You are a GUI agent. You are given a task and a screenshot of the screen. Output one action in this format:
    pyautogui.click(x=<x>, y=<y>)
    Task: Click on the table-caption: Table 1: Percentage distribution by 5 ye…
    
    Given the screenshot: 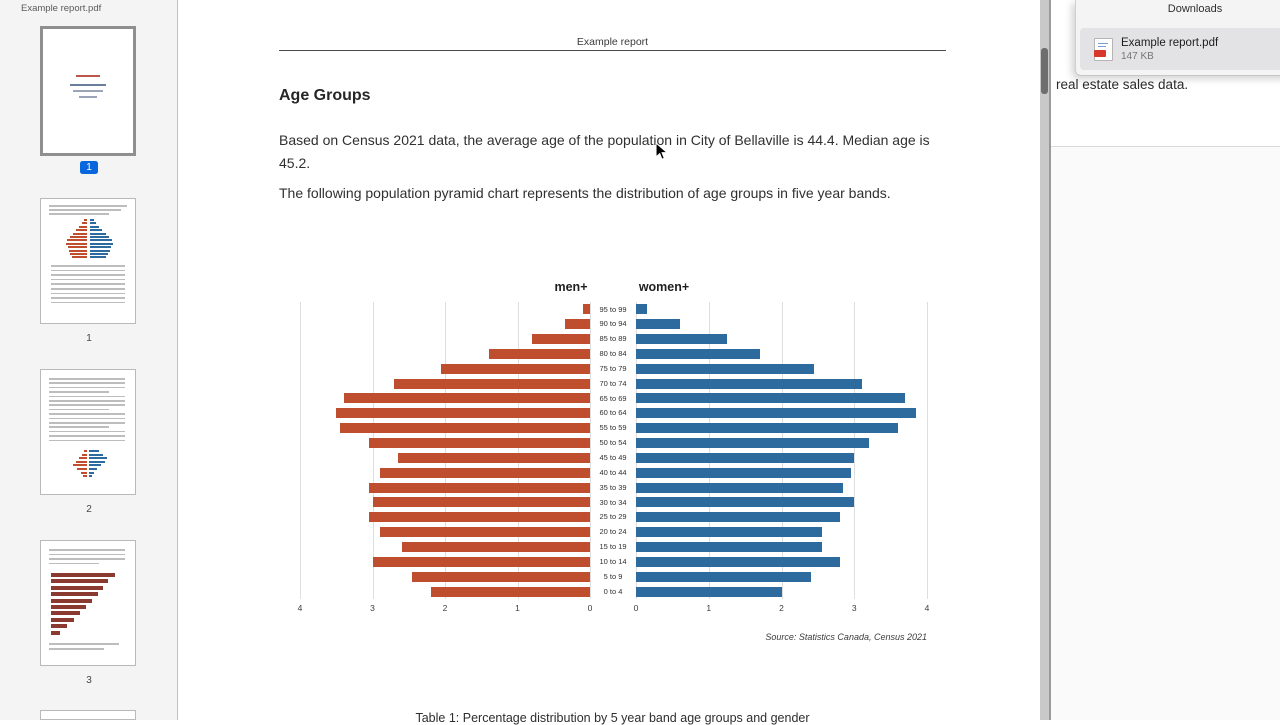 What is the action you would take?
    pyautogui.click(x=612, y=718)
    